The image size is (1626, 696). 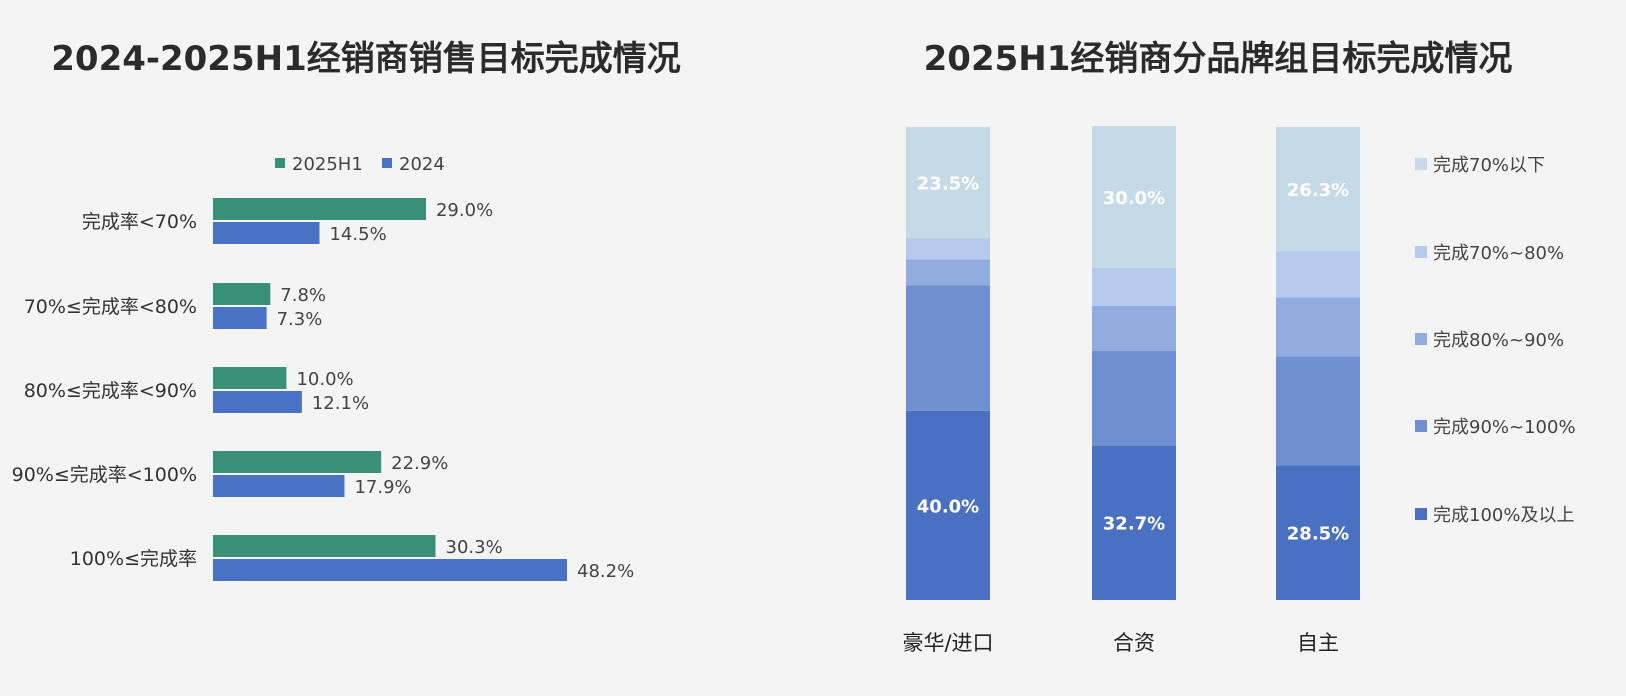 I want to click on segment-label: 40.0%, so click(x=948, y=506).